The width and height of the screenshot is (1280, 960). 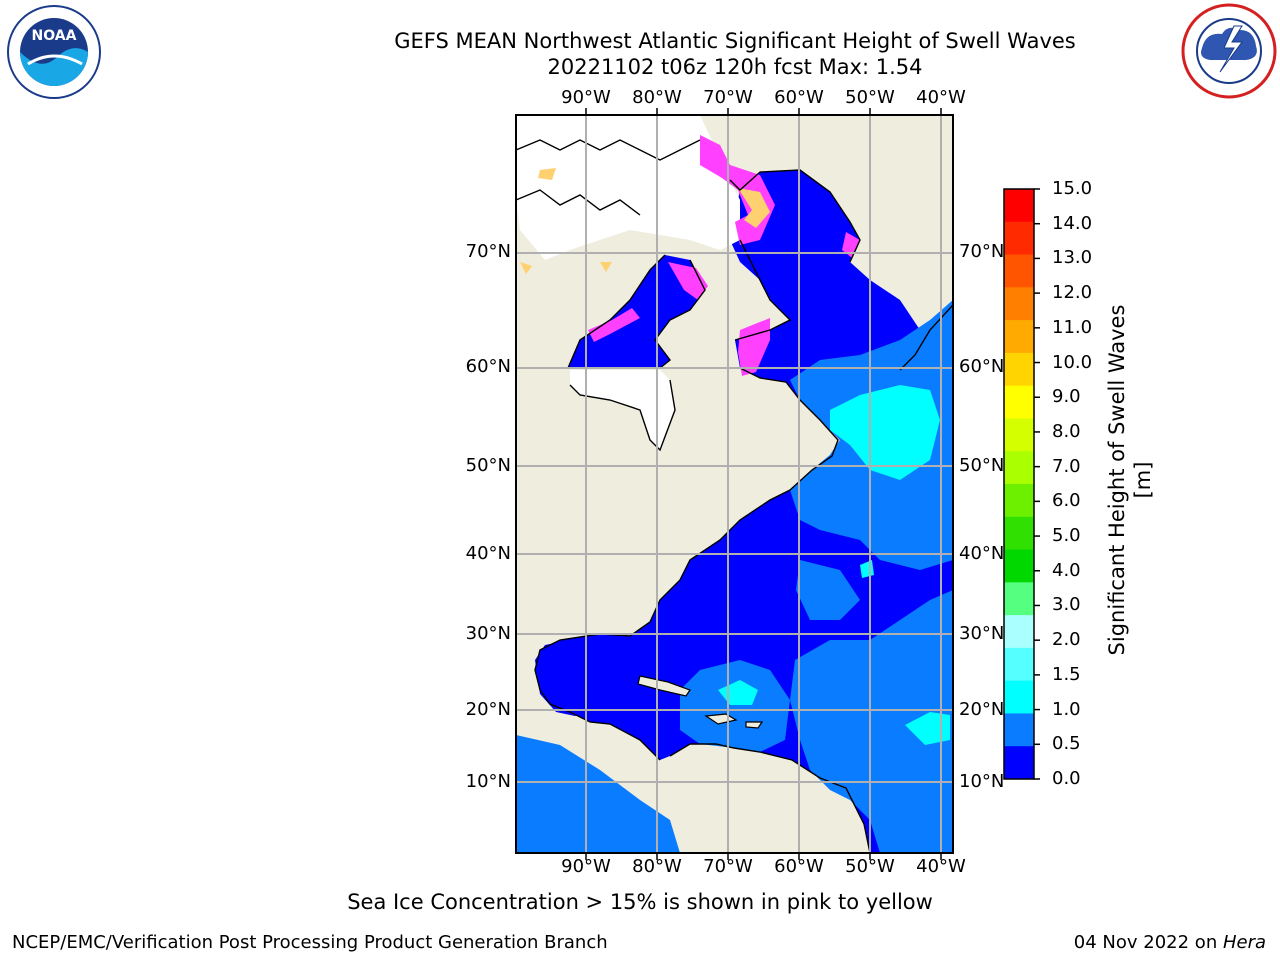 What do you see at coordinates (488, 633) in the screenshot?
I see `lat-tick-left: 30°N` at bounding box center [488, 633].